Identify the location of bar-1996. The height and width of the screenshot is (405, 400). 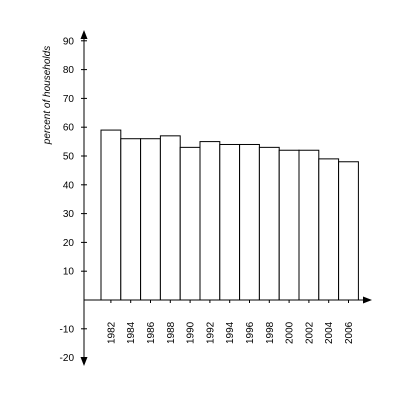
(249, 222).